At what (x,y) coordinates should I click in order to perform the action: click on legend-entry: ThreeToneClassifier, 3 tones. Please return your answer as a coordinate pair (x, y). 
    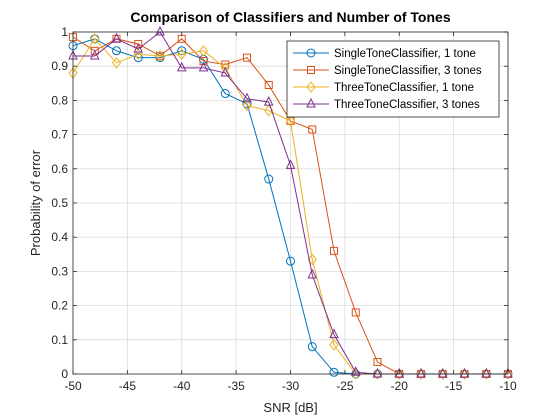
    Looking at the image, I should click on (386, 104).